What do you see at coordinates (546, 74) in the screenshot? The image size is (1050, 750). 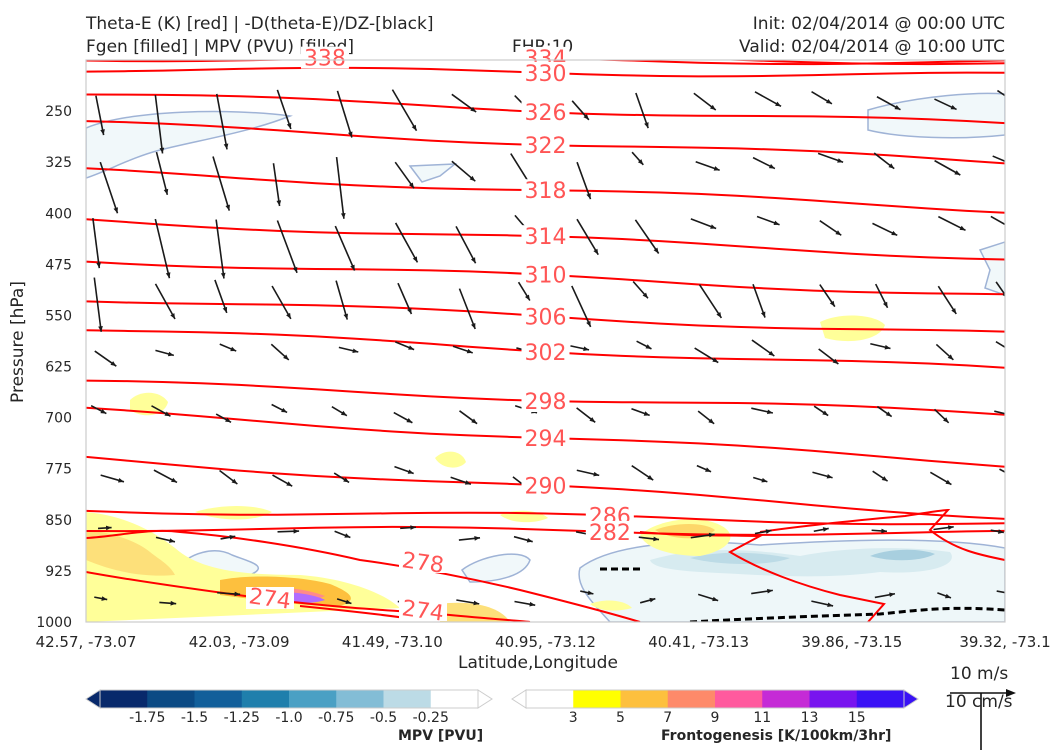 I see `theta-e-label: 330` at bounding box center [546, 74].